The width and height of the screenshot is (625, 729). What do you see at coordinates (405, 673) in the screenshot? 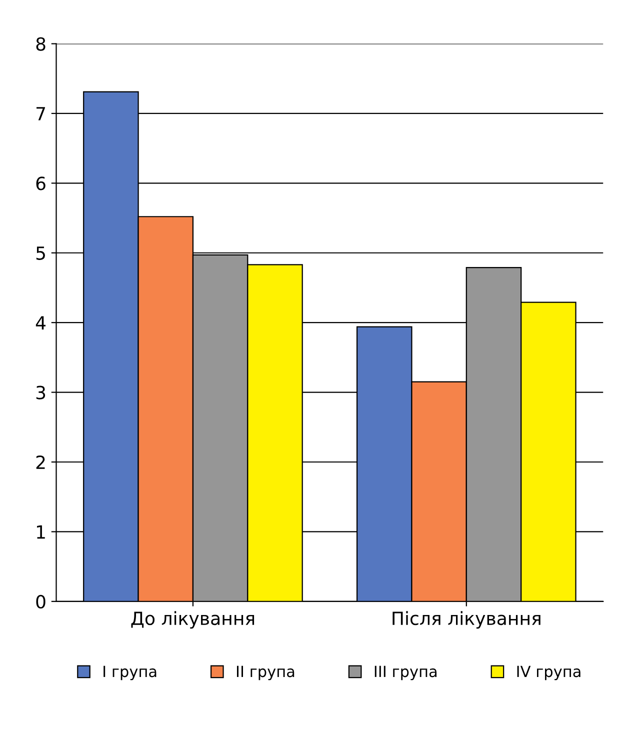
I see `legend-label: III група` at bounding box center [405, 673].